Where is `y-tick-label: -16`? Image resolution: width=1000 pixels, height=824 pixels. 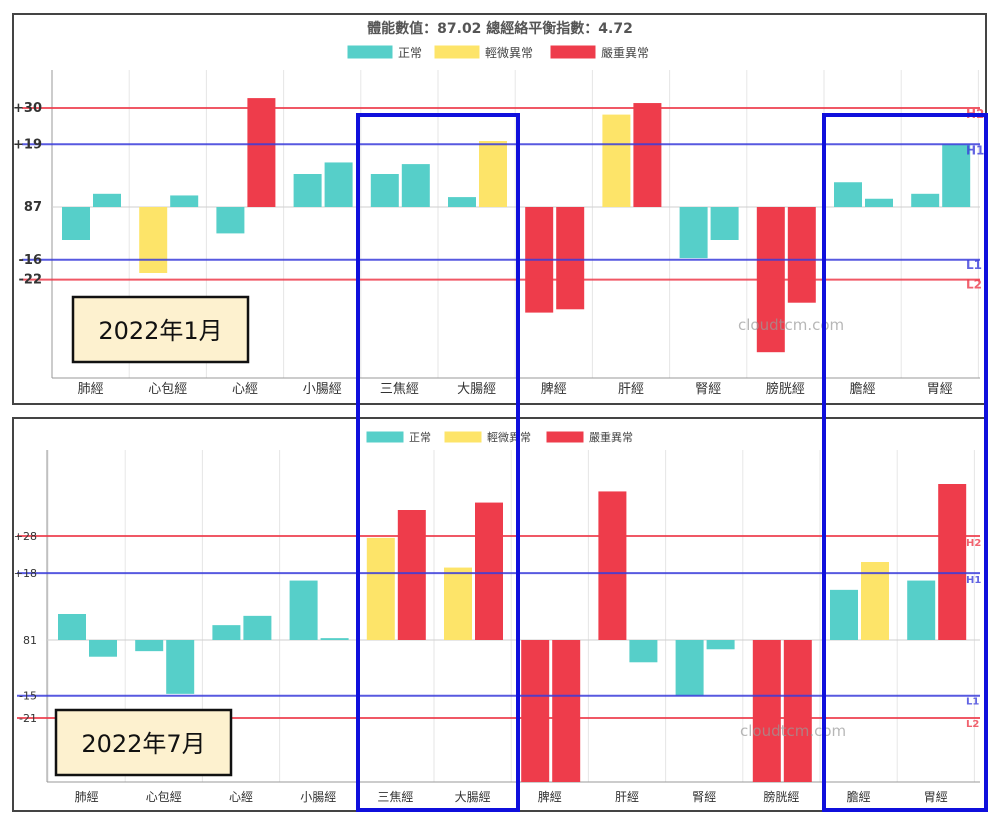
y-tick-label: -16 is located at coordinates (31, 260).